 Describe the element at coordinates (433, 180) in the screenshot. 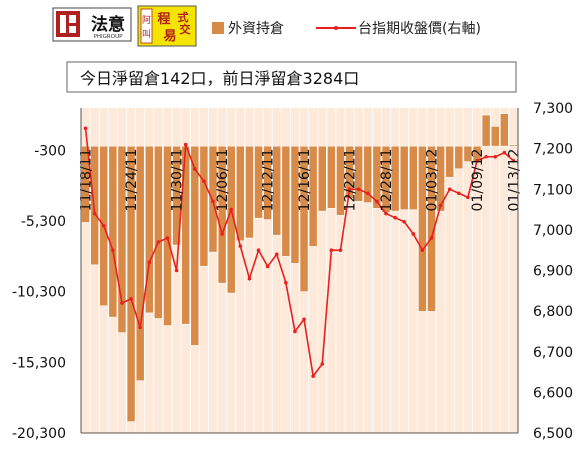

I see `date-label-38: 01/03/12` at that location.